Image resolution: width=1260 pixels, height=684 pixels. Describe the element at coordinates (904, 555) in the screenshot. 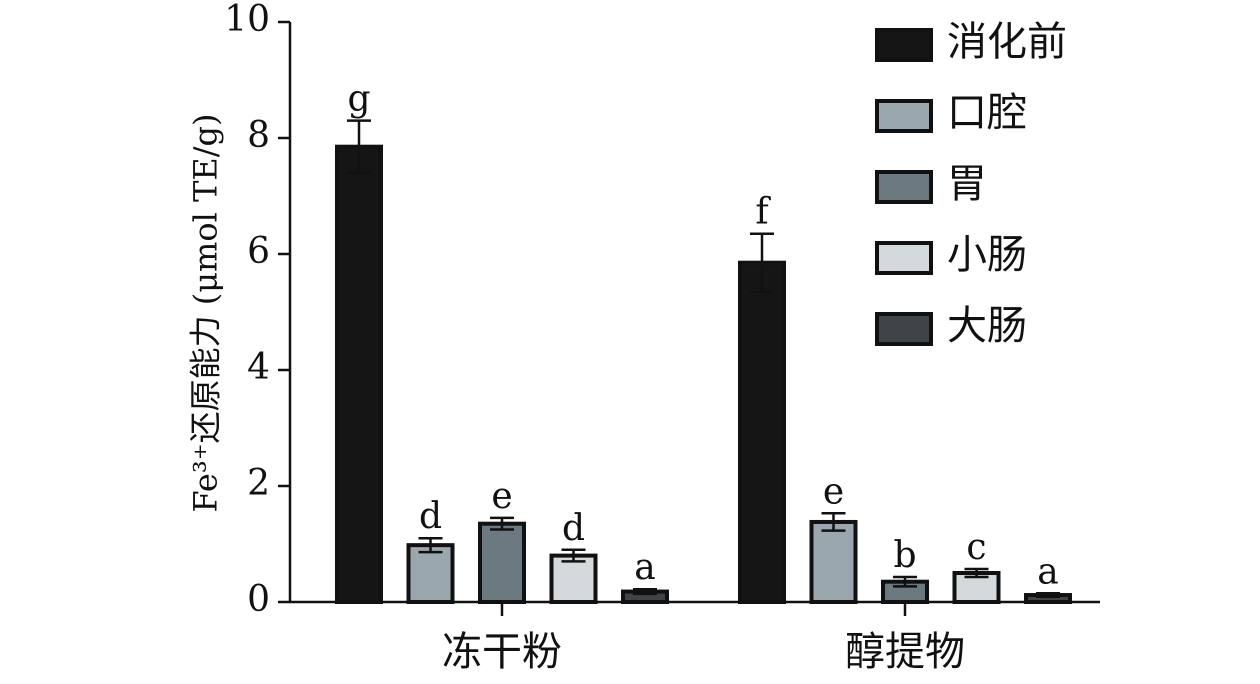

I see `significance-label: b` at that location.